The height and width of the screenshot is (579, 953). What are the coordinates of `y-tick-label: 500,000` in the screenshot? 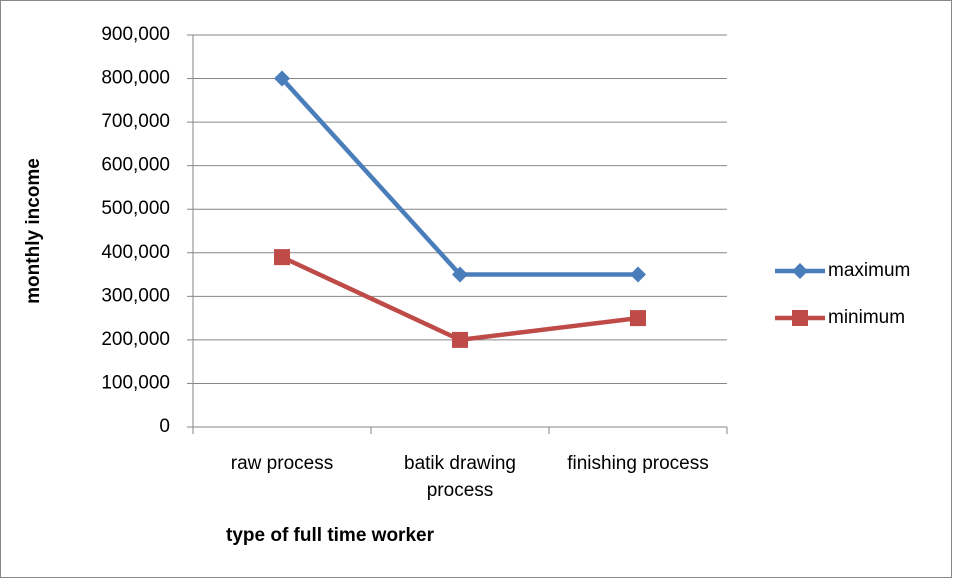 It's located at (135, 208).